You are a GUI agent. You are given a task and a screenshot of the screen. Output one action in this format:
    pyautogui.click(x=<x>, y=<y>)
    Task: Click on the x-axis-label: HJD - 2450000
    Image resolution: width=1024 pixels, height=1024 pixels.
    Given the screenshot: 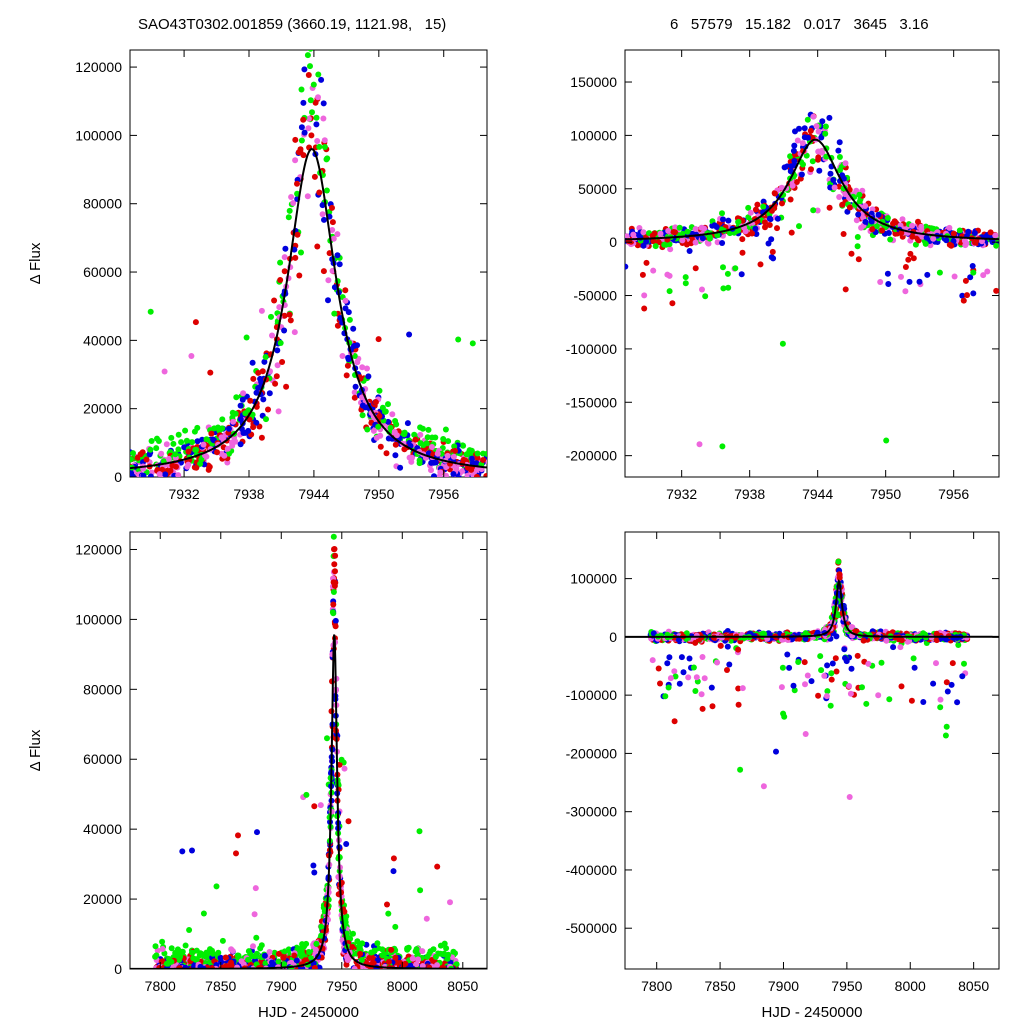 What is the action you would take?
    pyautogui.click(x=812, y=1012)
    